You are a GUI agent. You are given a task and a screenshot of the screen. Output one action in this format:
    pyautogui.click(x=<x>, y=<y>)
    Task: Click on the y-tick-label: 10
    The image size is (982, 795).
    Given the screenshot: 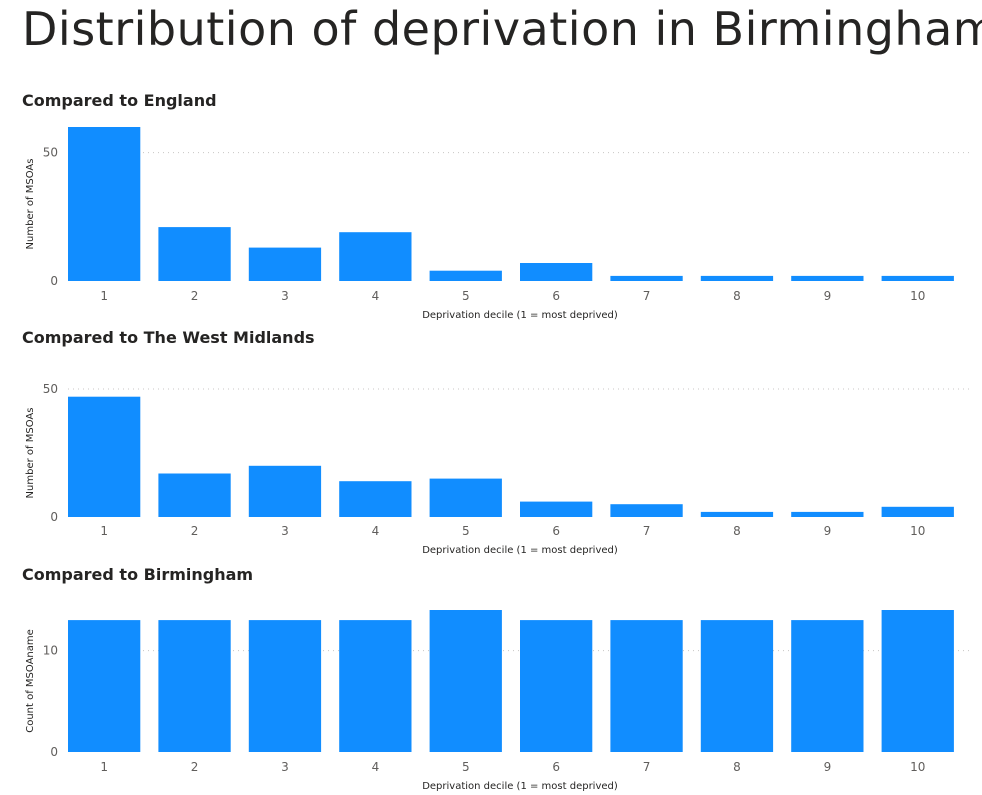 What is the action you would take?
    pyautogui.click(x=50, y=651)
    